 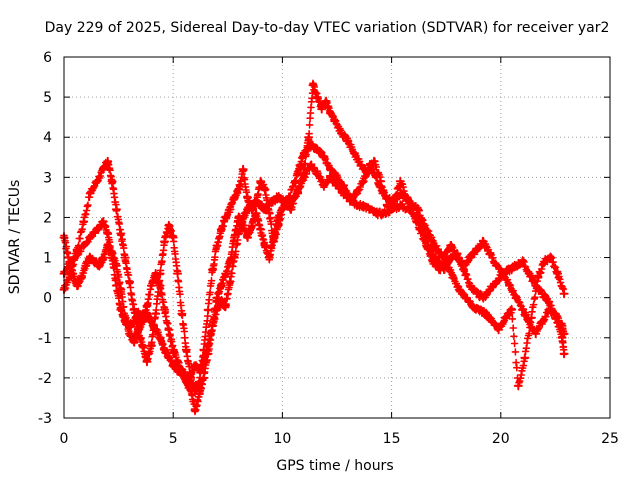 I want to click on y-axis-label: SDTVAR / TECUs, so click(x=15, y=237).